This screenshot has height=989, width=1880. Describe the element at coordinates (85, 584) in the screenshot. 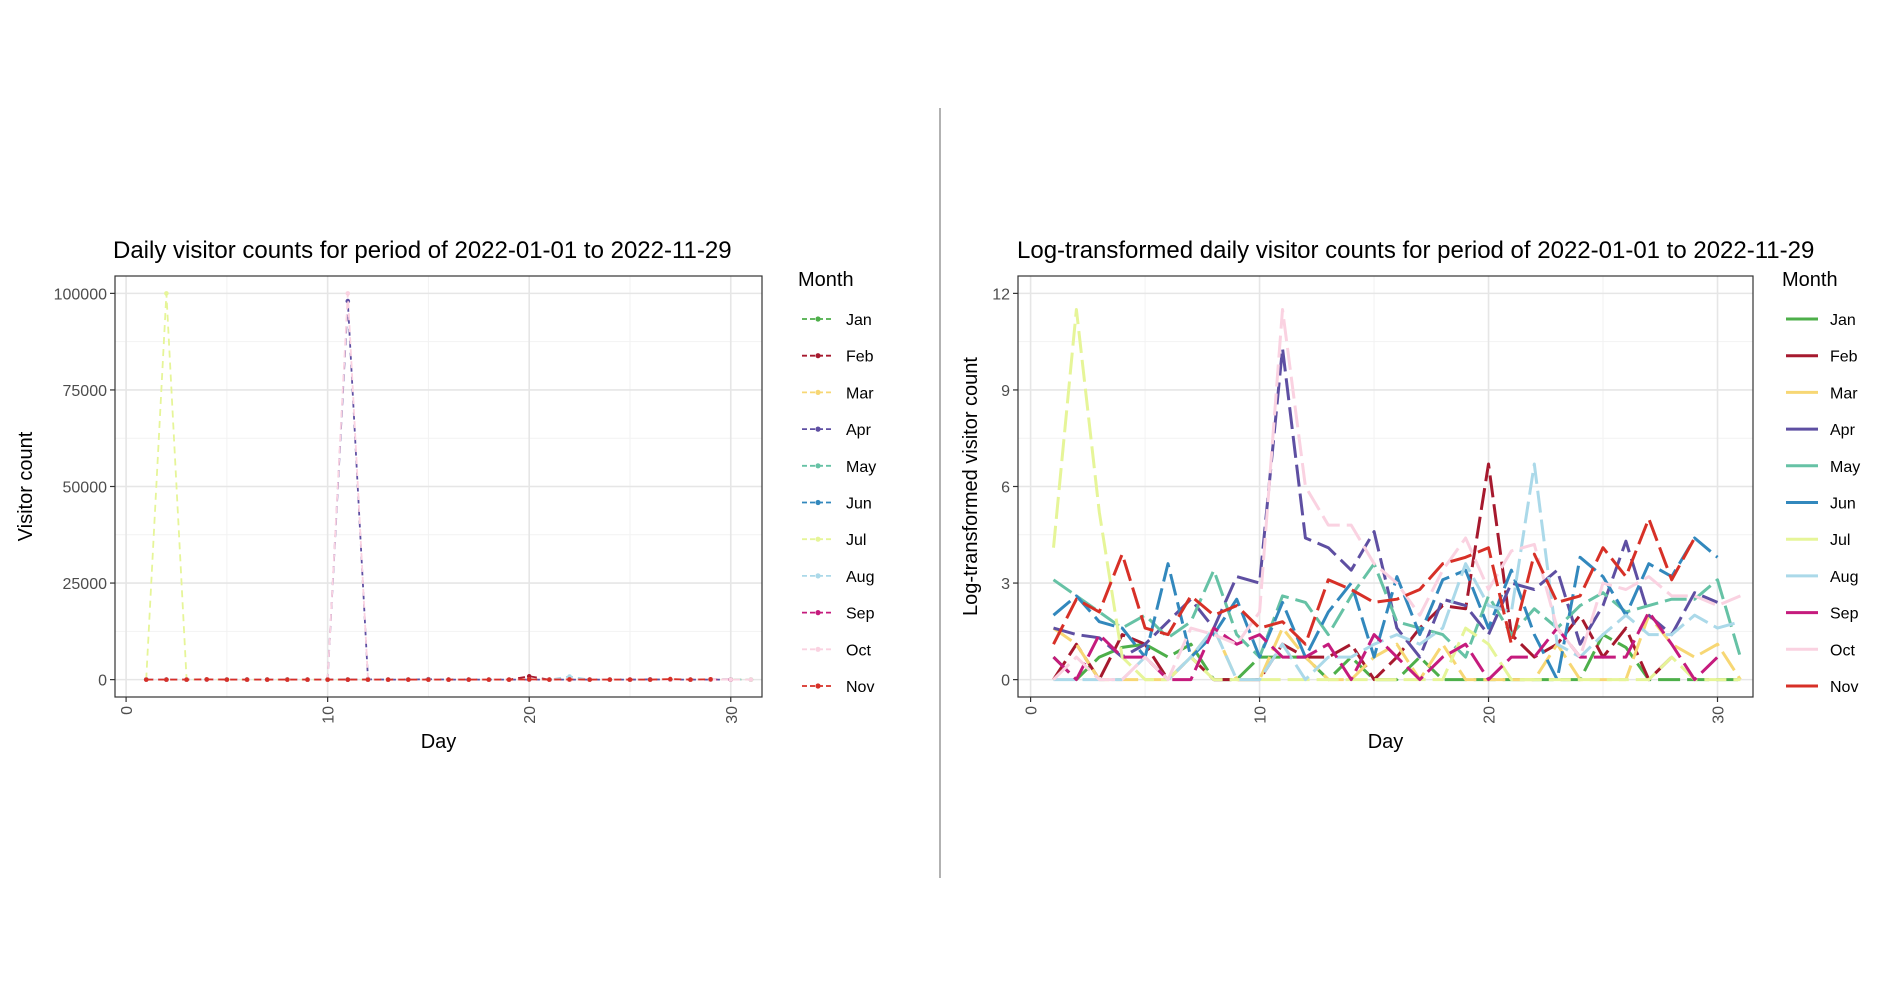

I see `y-tick-label: 25000` at that location.